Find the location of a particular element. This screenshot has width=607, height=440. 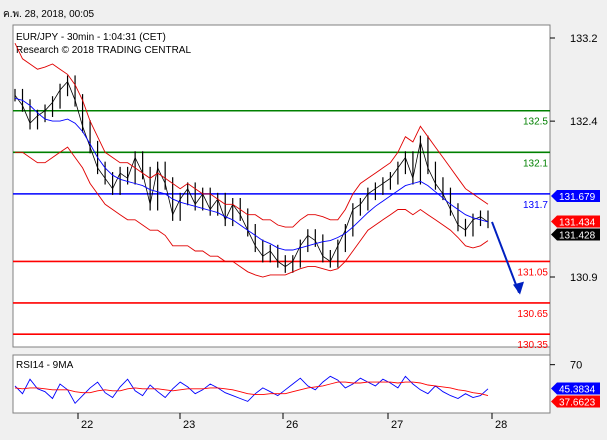

level-label-5: 130.35 is located at coordinates (532, 345).